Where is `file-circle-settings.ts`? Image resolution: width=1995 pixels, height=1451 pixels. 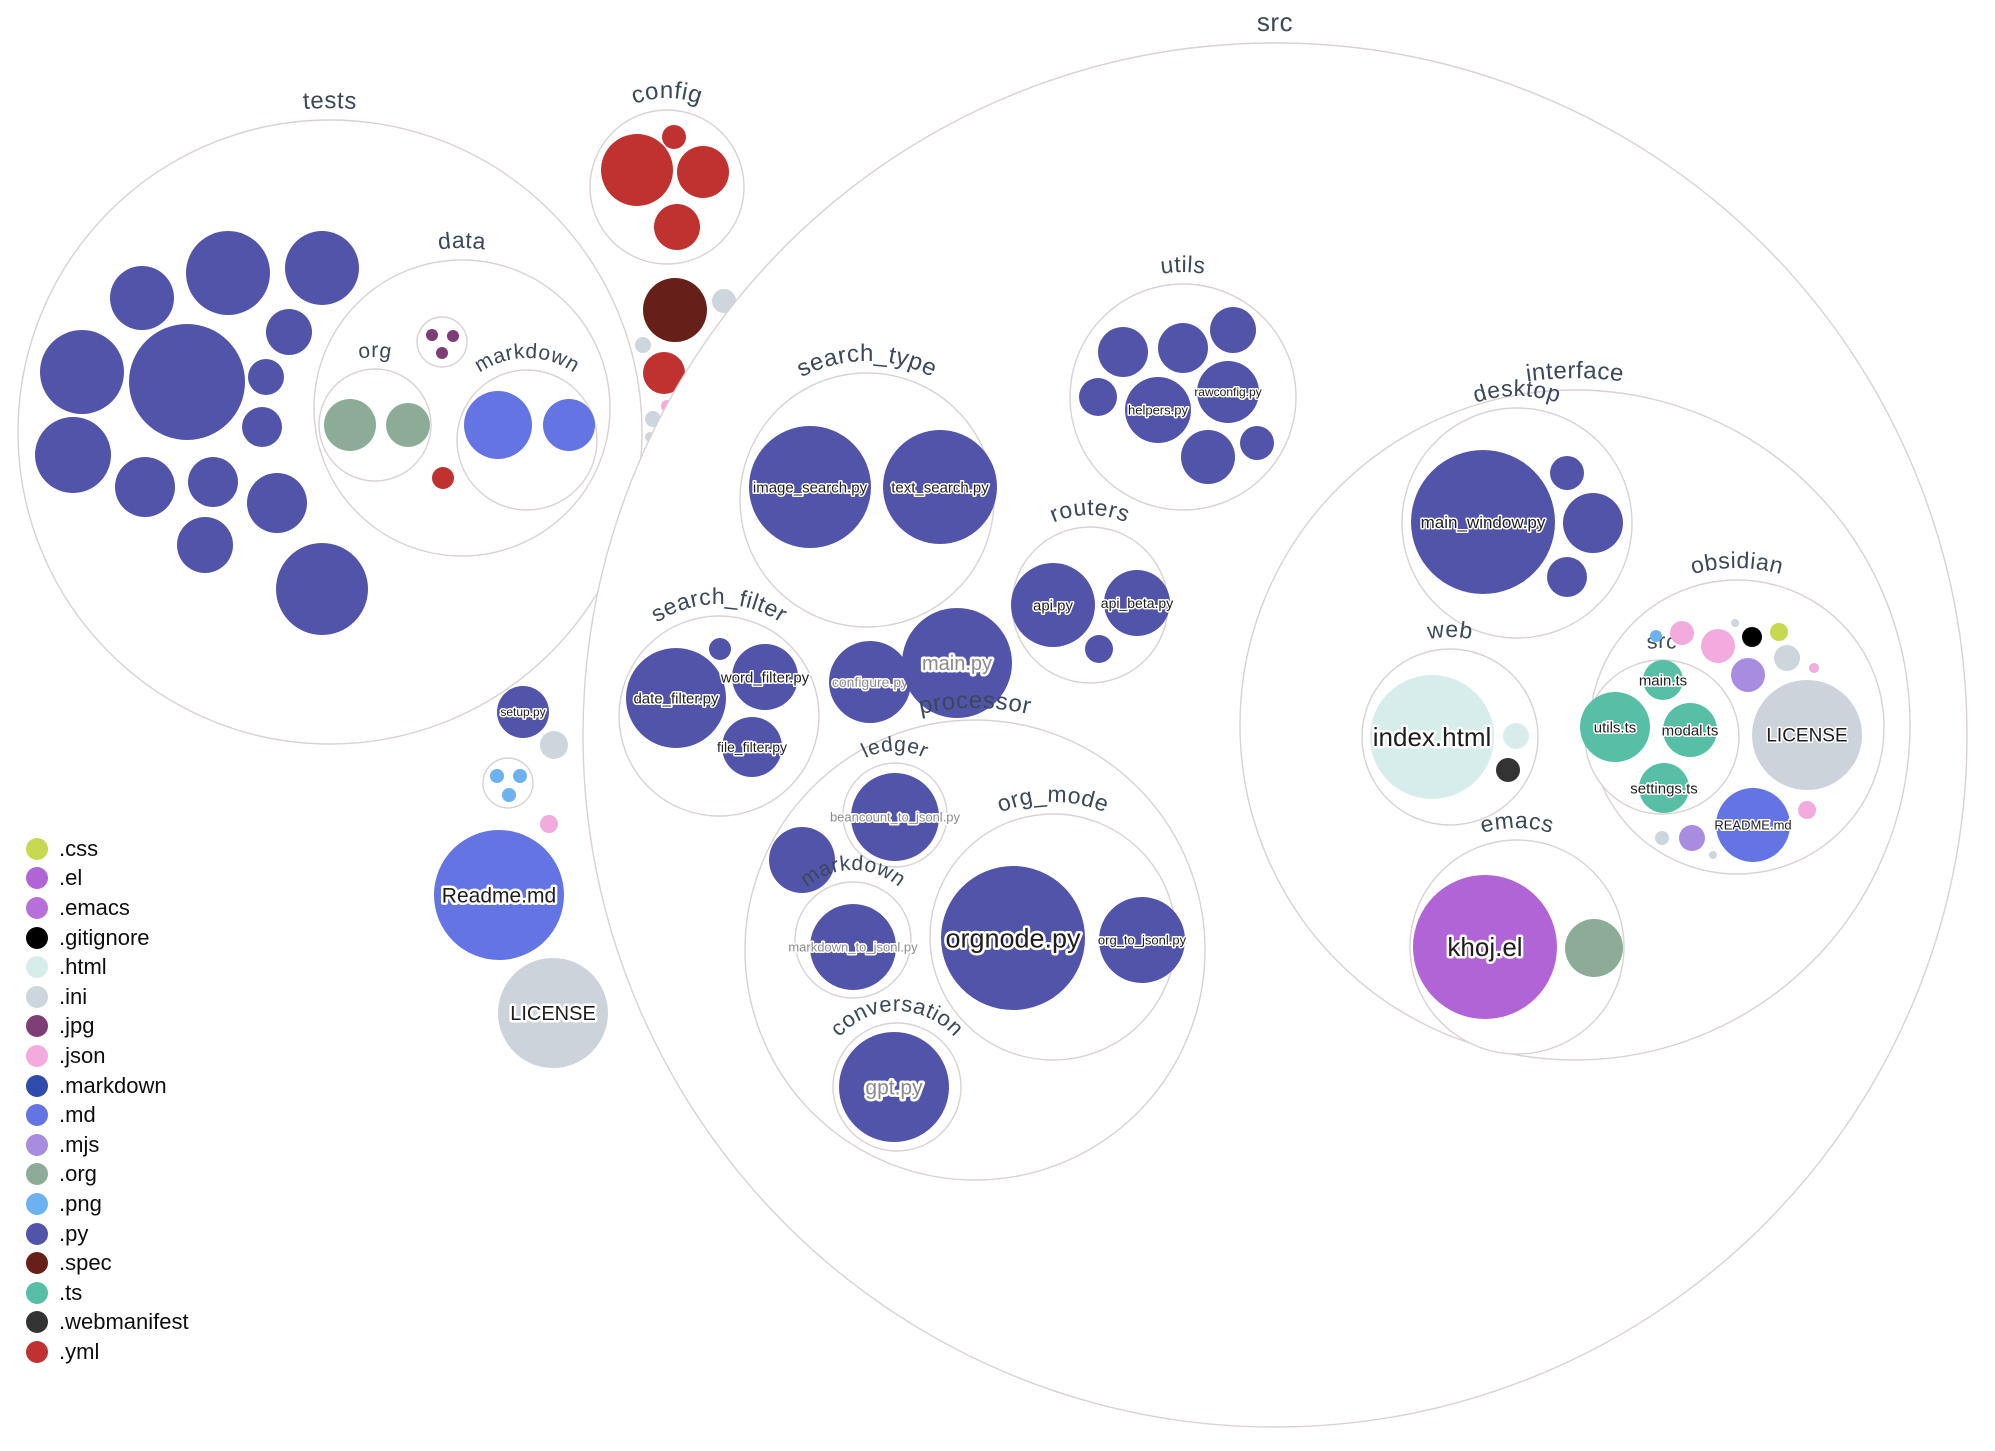
file-circle-settings.ts is located at coordinates (1664, 788).